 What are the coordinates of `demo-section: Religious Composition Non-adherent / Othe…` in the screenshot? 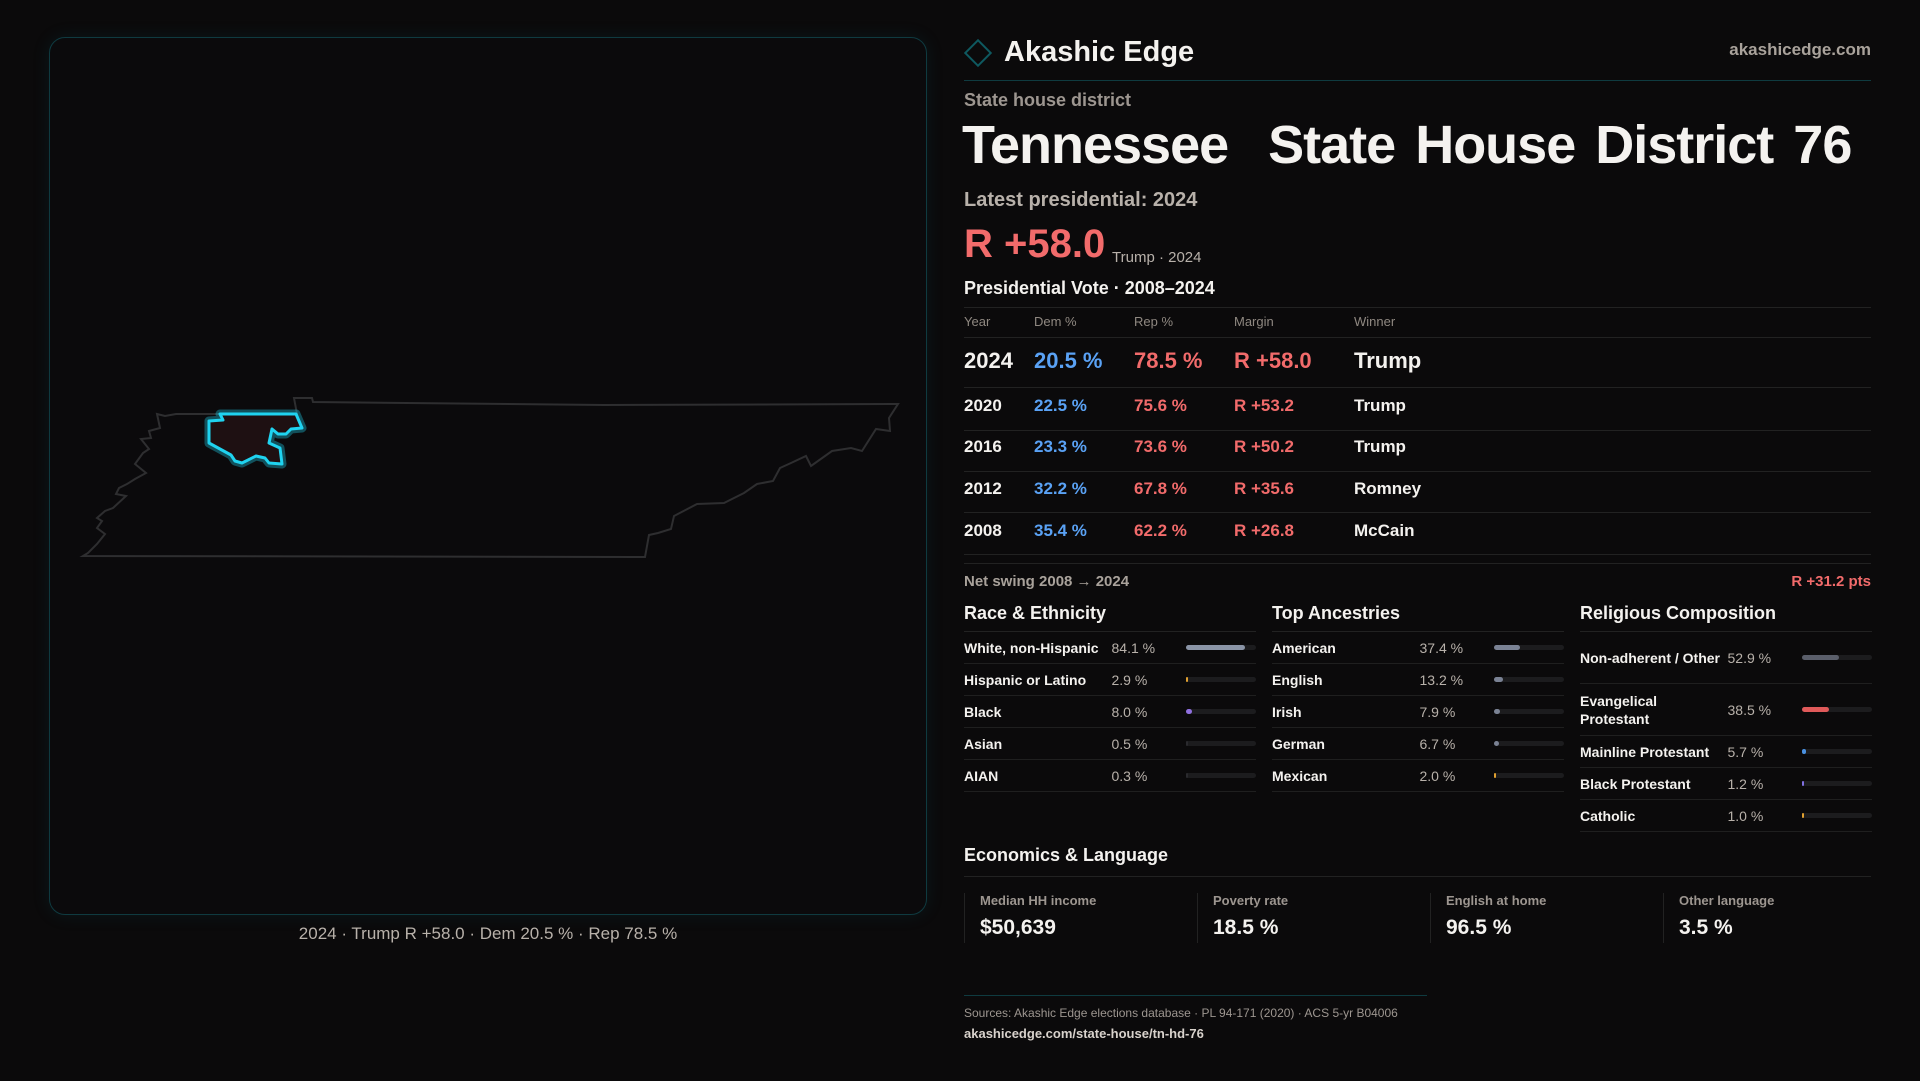 It's located at (1726, 717).